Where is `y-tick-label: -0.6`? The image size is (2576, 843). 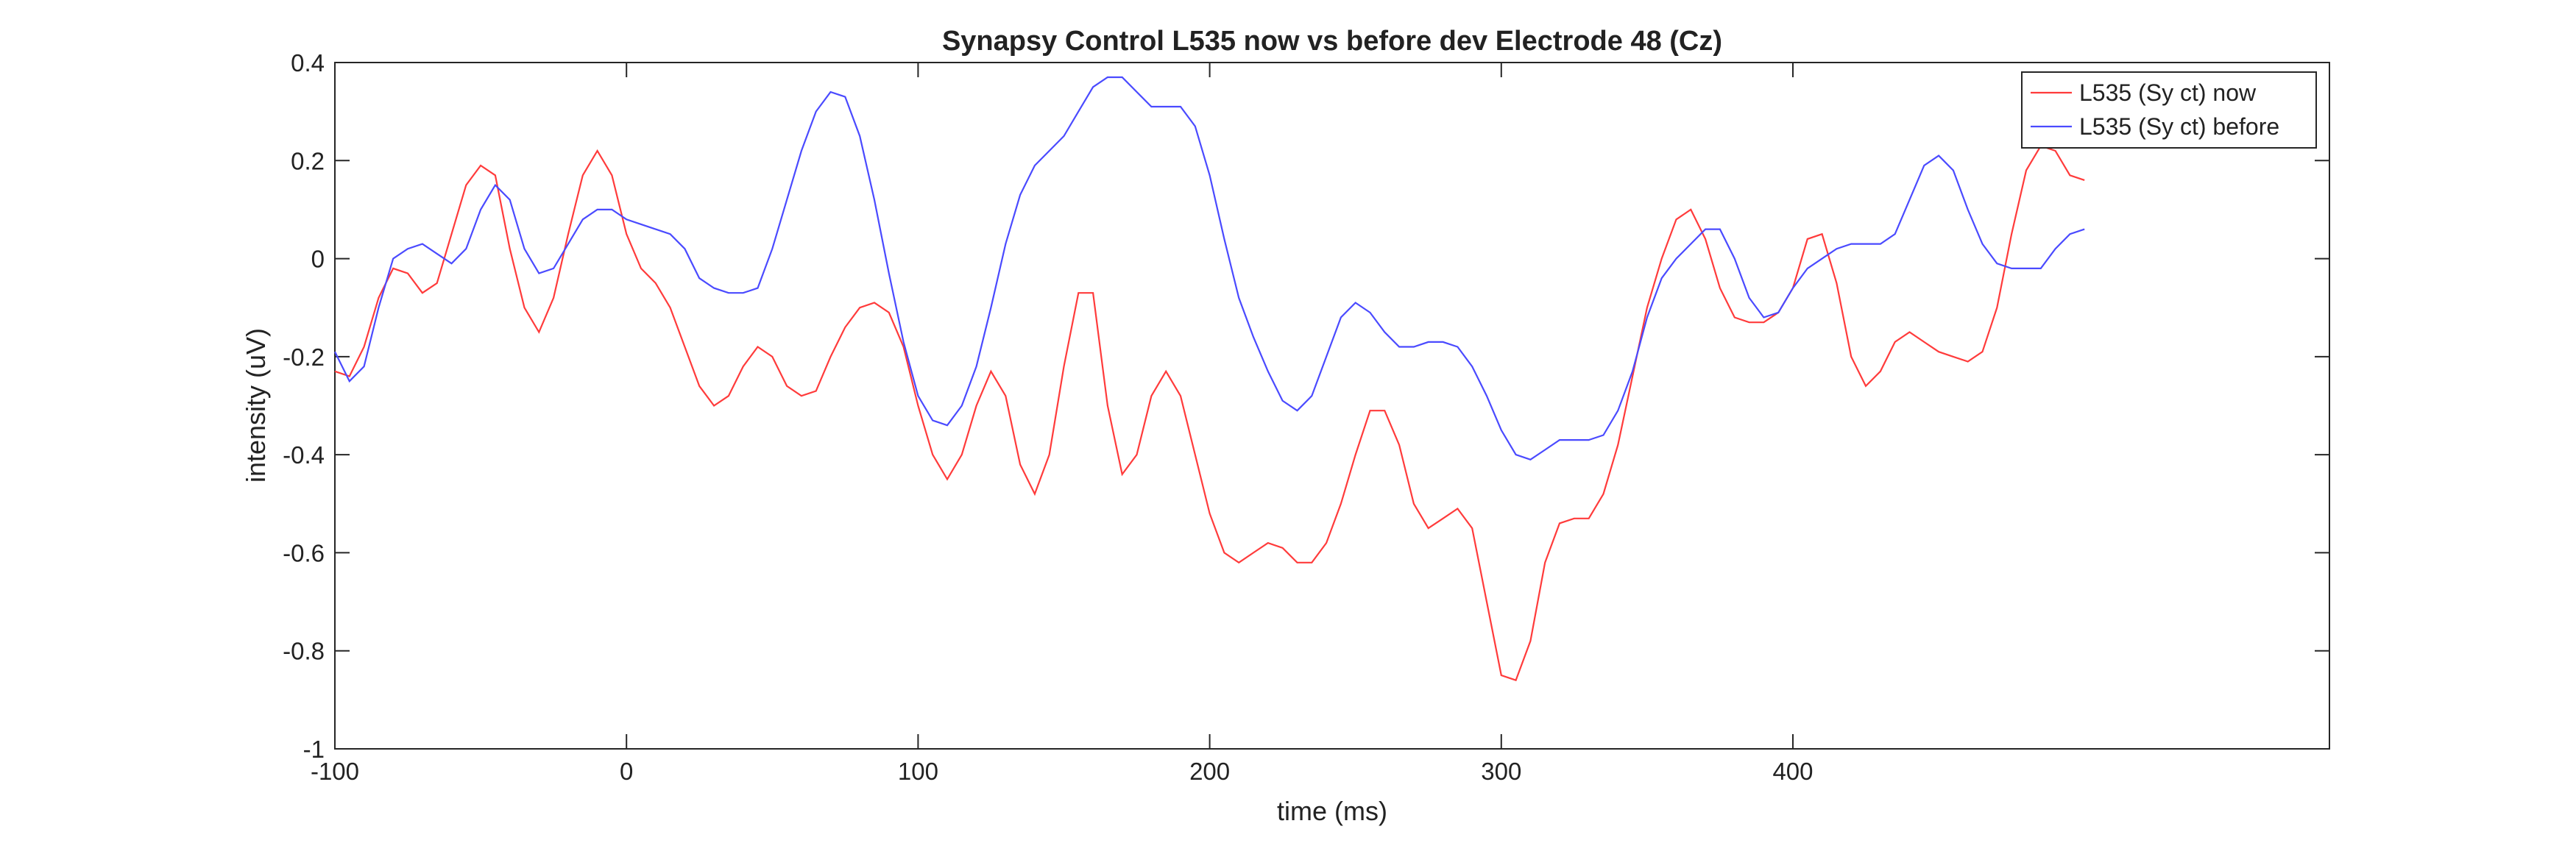
y-tick-label: -0.6 is located at coordinates (304, 552).